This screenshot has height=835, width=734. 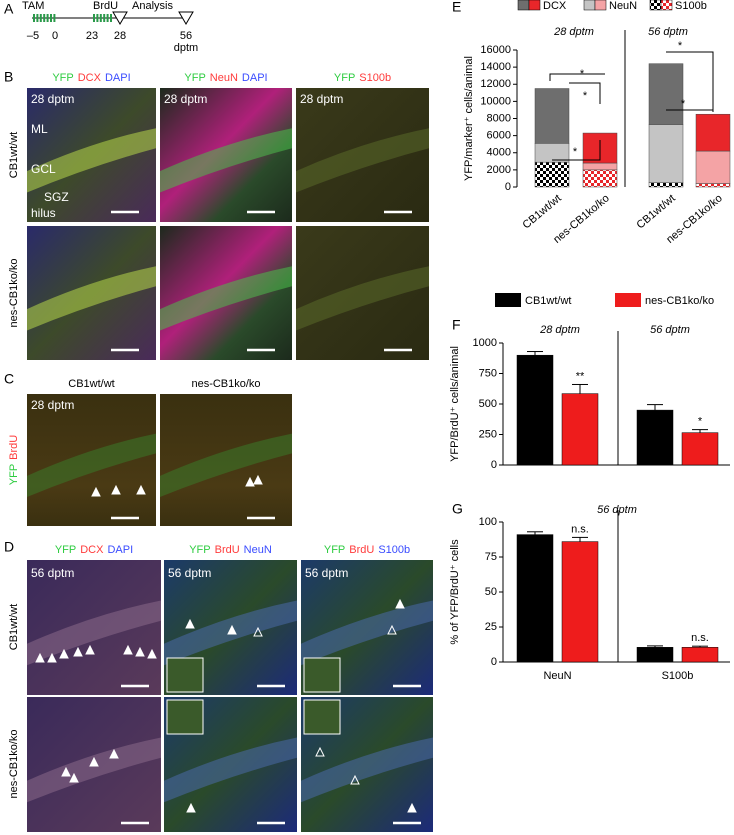 I want to click on legend-label: nes-CB1ko/ko, so click(x=679, y=301).